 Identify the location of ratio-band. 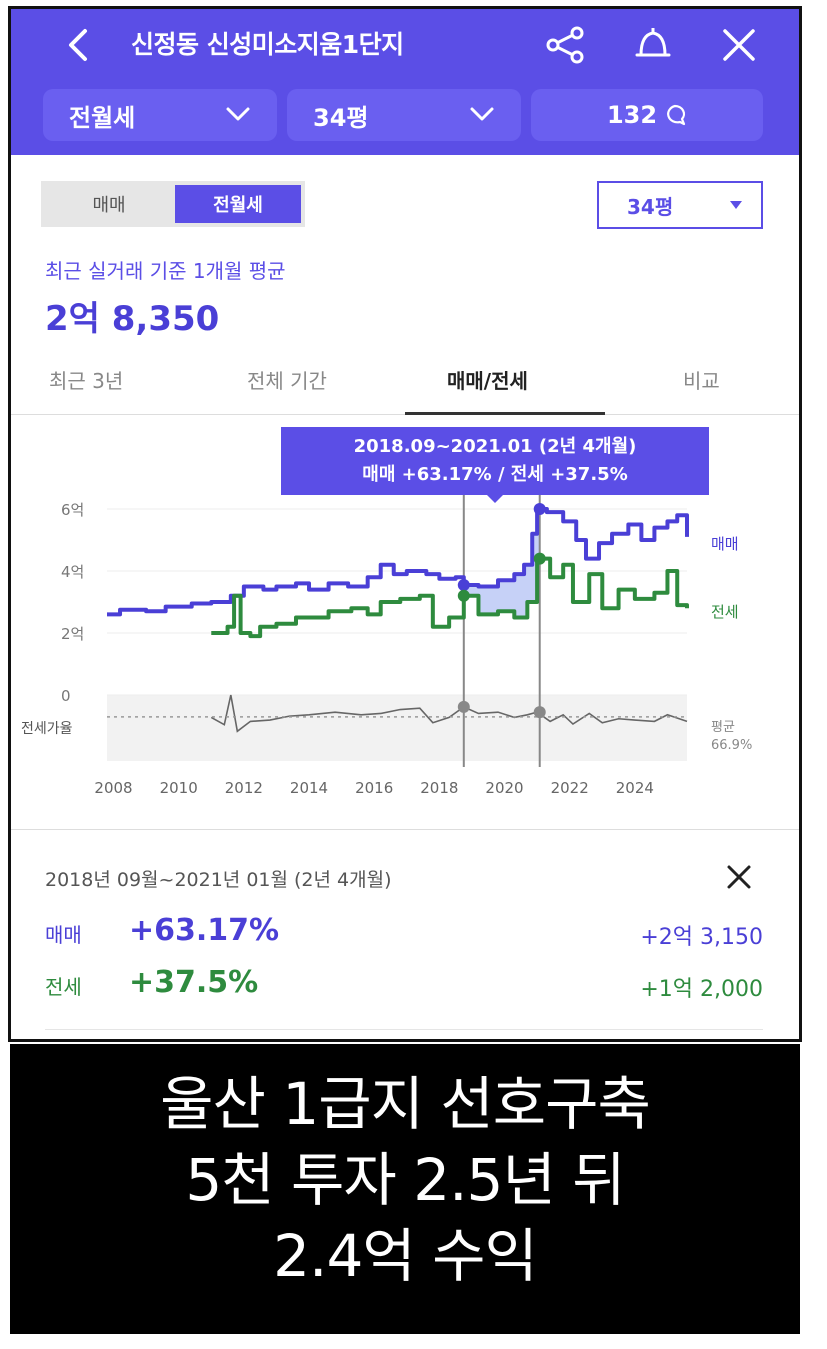
(397, 728).